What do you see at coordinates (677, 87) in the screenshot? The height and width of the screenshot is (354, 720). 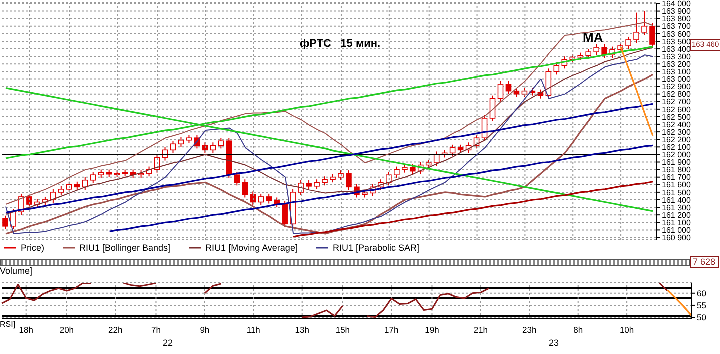 I see `y-tick-label: 162 900` at bounding box center [677, 87].